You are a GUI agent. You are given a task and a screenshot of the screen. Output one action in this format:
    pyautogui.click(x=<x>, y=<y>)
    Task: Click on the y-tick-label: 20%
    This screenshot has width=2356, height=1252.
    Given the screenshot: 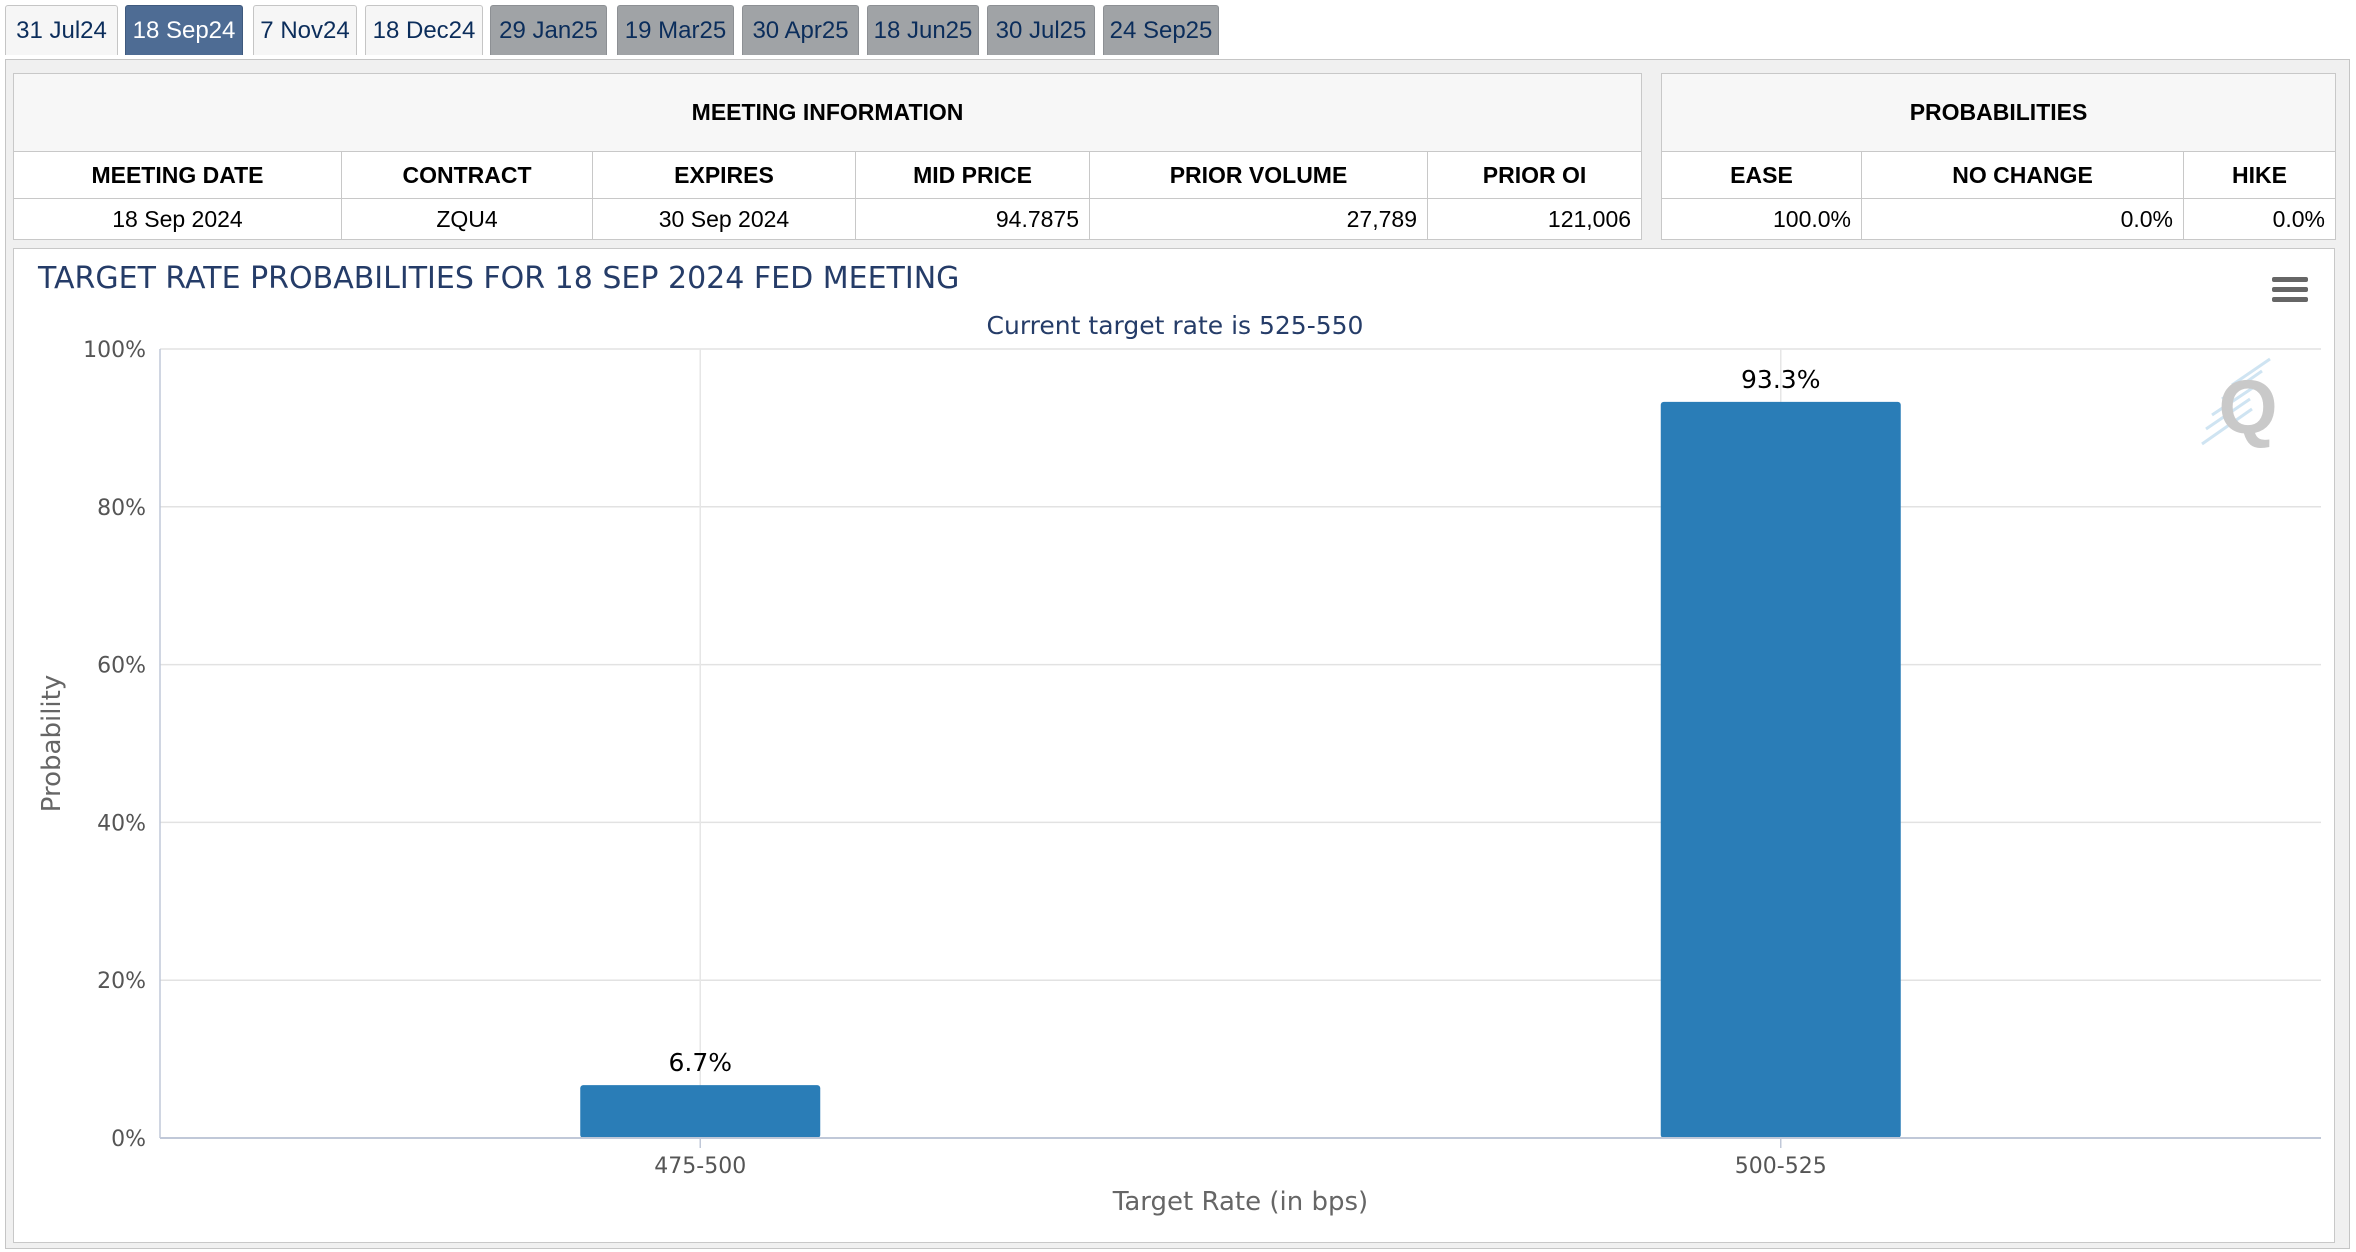 What is the action you would take?
    pyautogui.click(x=121, y=981)
    